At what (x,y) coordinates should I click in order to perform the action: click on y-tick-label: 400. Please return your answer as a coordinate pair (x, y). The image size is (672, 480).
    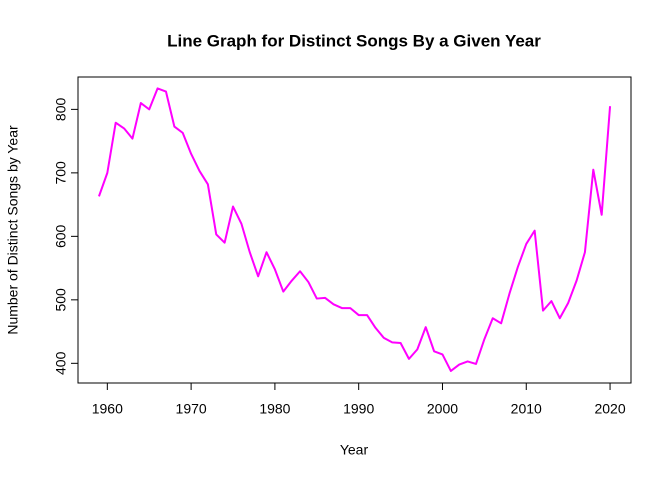
    Looking at the image, I should click on (61, 363).